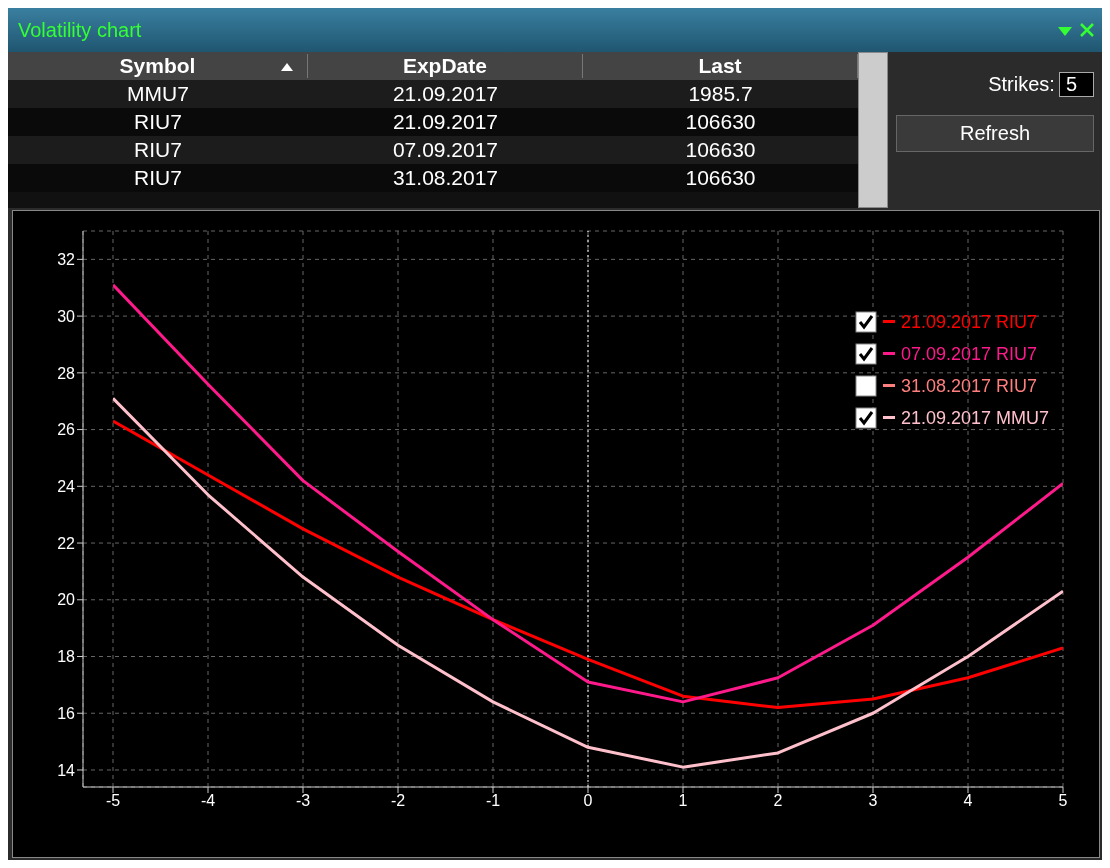  Describe the element at coordinates (445, 150) in the screenshot. I see `text: 07.09.2017` at that location.